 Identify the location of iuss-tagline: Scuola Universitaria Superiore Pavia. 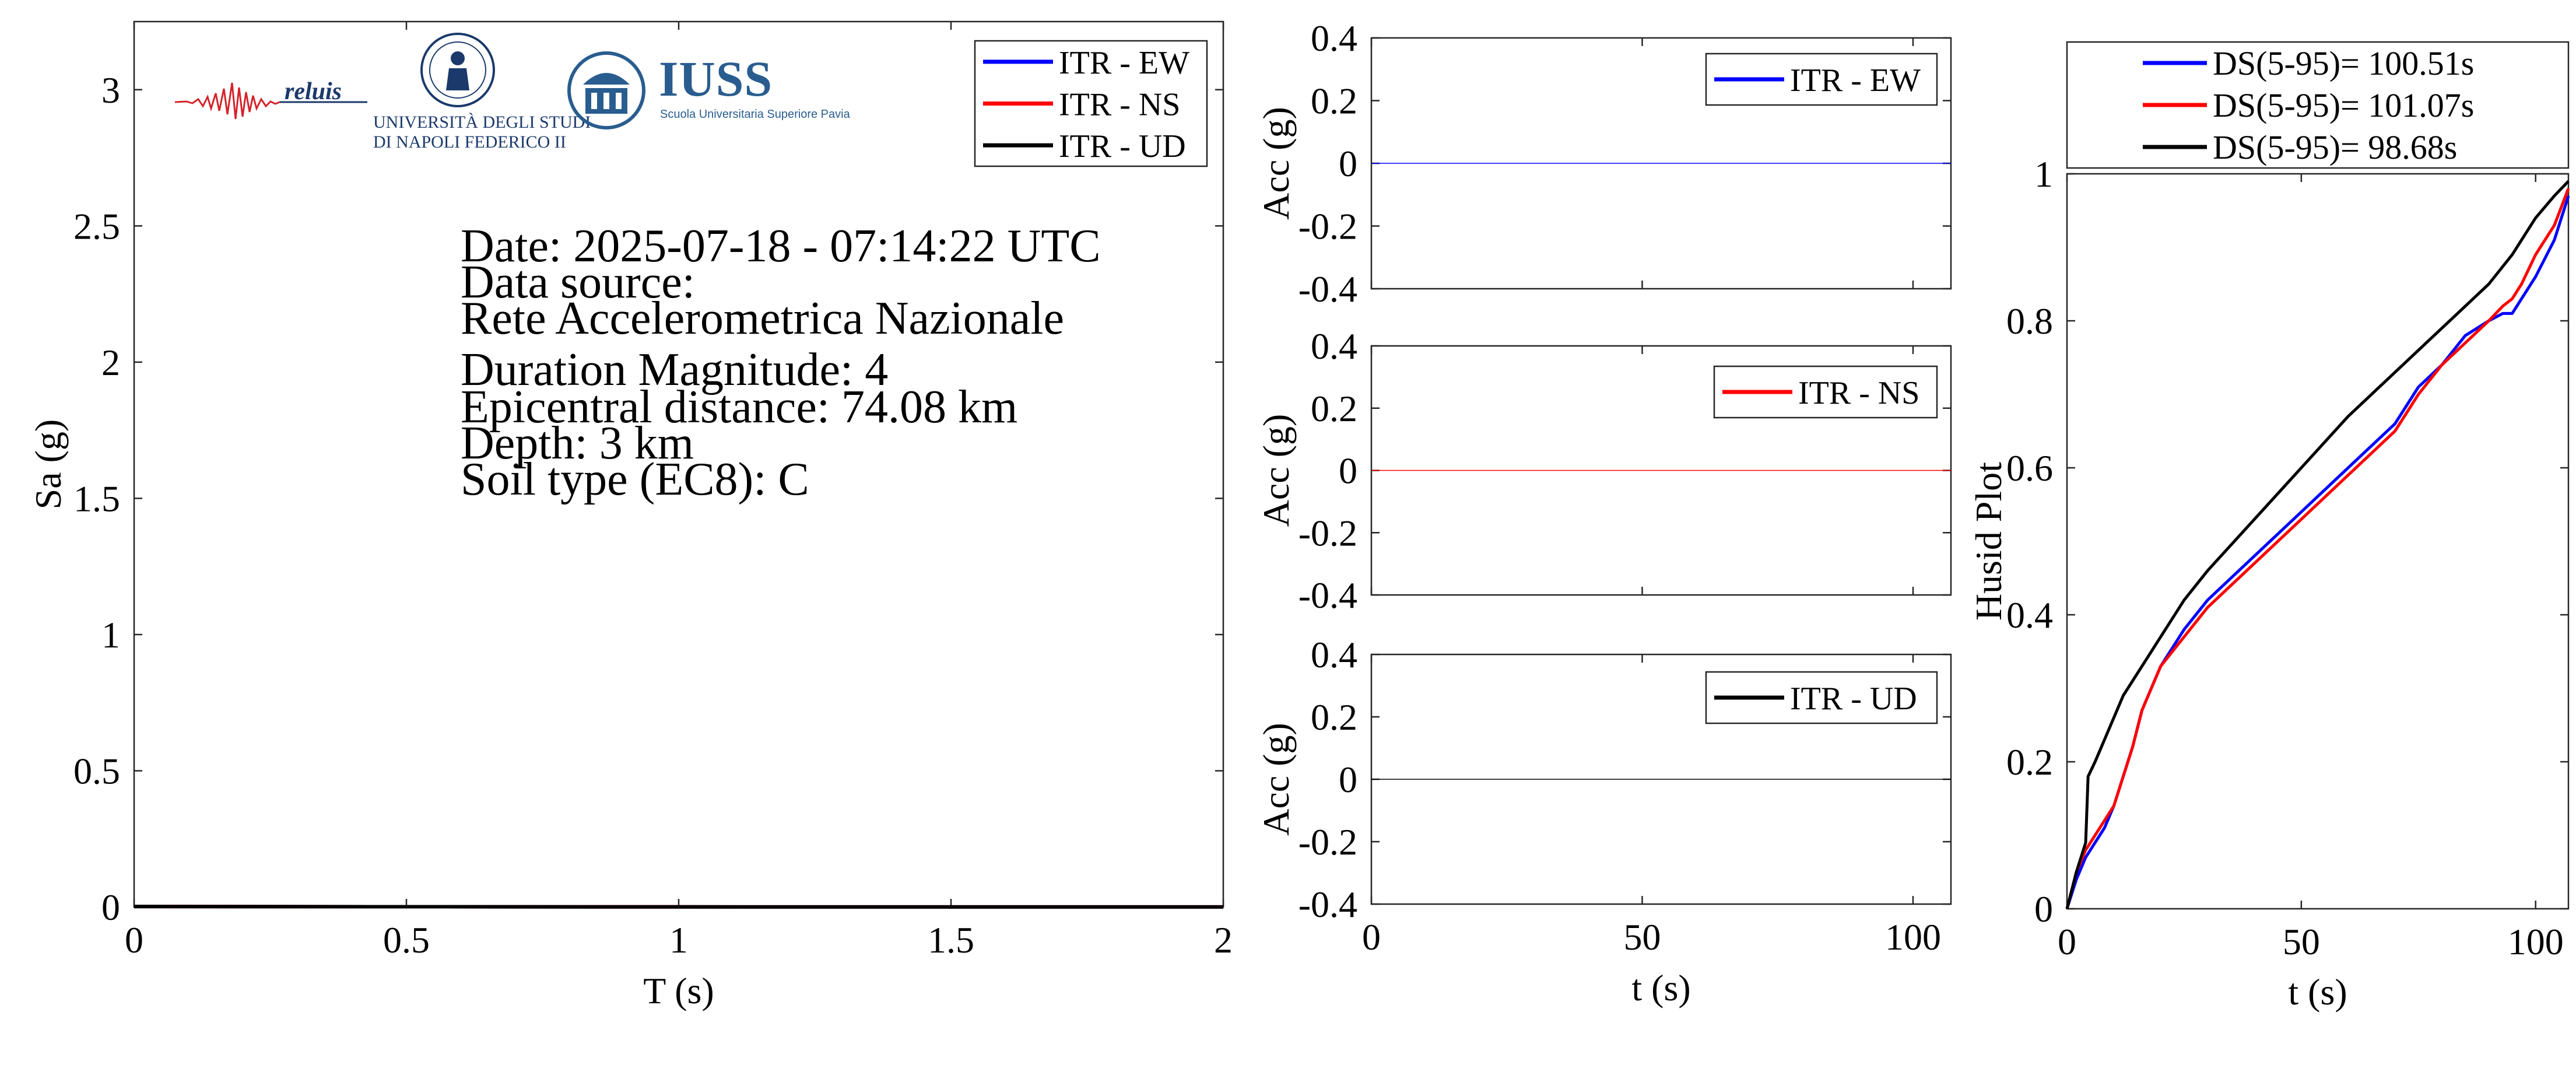
(755, 114).